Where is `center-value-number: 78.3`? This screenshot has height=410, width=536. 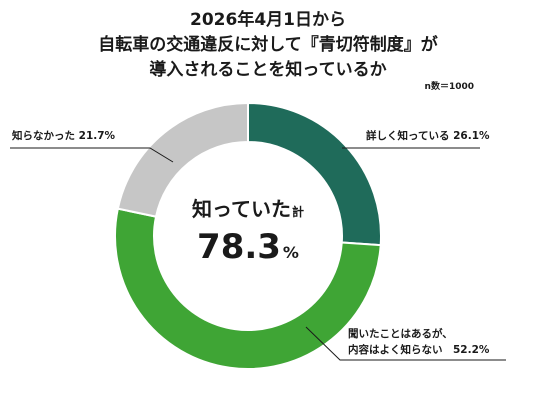 center-value-number: 78.3 is located at coordinates (239, 247).